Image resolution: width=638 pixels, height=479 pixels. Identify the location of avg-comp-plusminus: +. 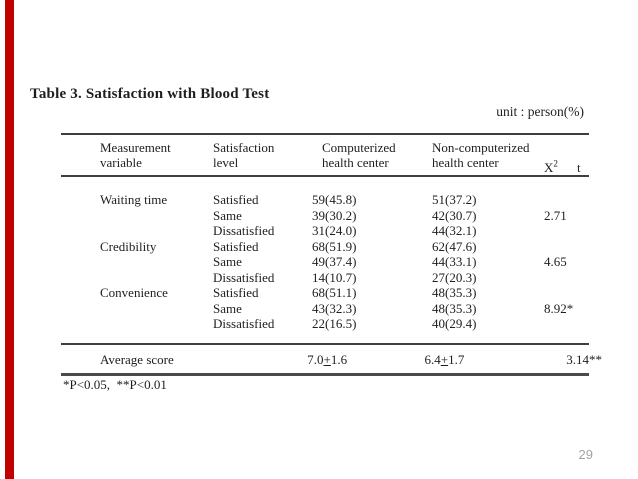
(327, 359).